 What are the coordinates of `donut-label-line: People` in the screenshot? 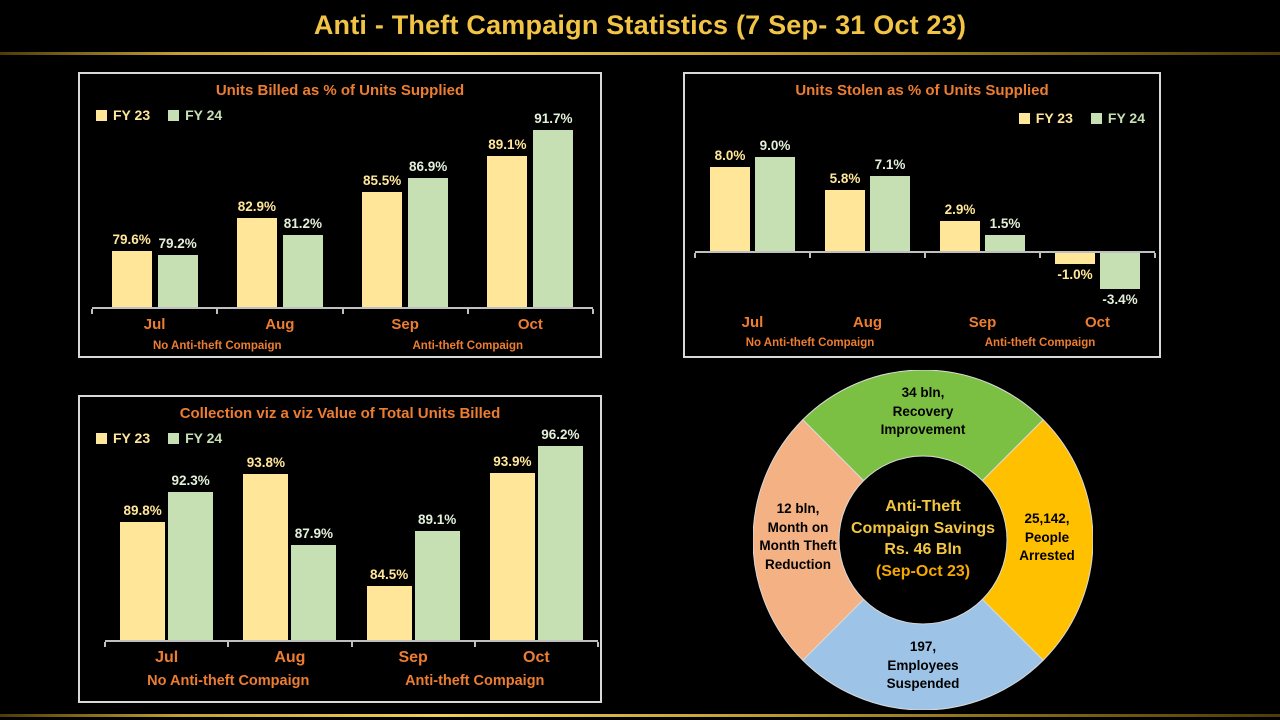 It's located at (1047, 537).